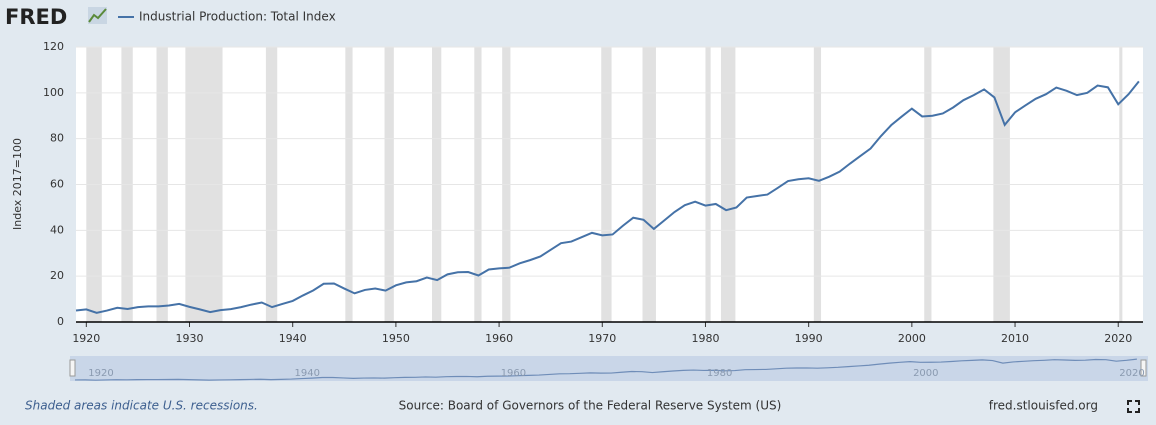 This screenshot has height=425, width=1156. Describe the element at coordinates (57, 275) in the screenshot. I see `y-tick-label: 20` at that location.